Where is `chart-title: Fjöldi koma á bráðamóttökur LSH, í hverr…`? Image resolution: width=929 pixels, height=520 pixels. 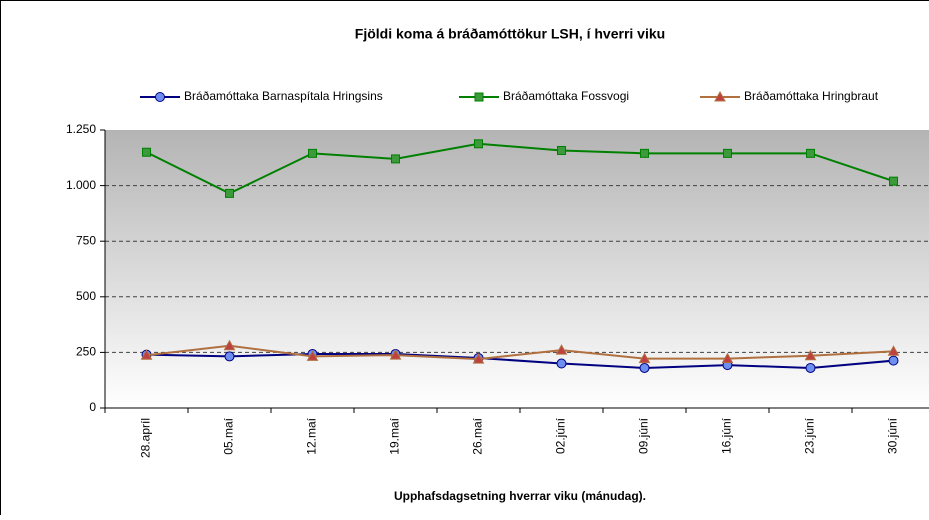 chart-title: Fjöldi koma á bráðamóttökur LSH, í hverr… is located at coordinates (510, 34).